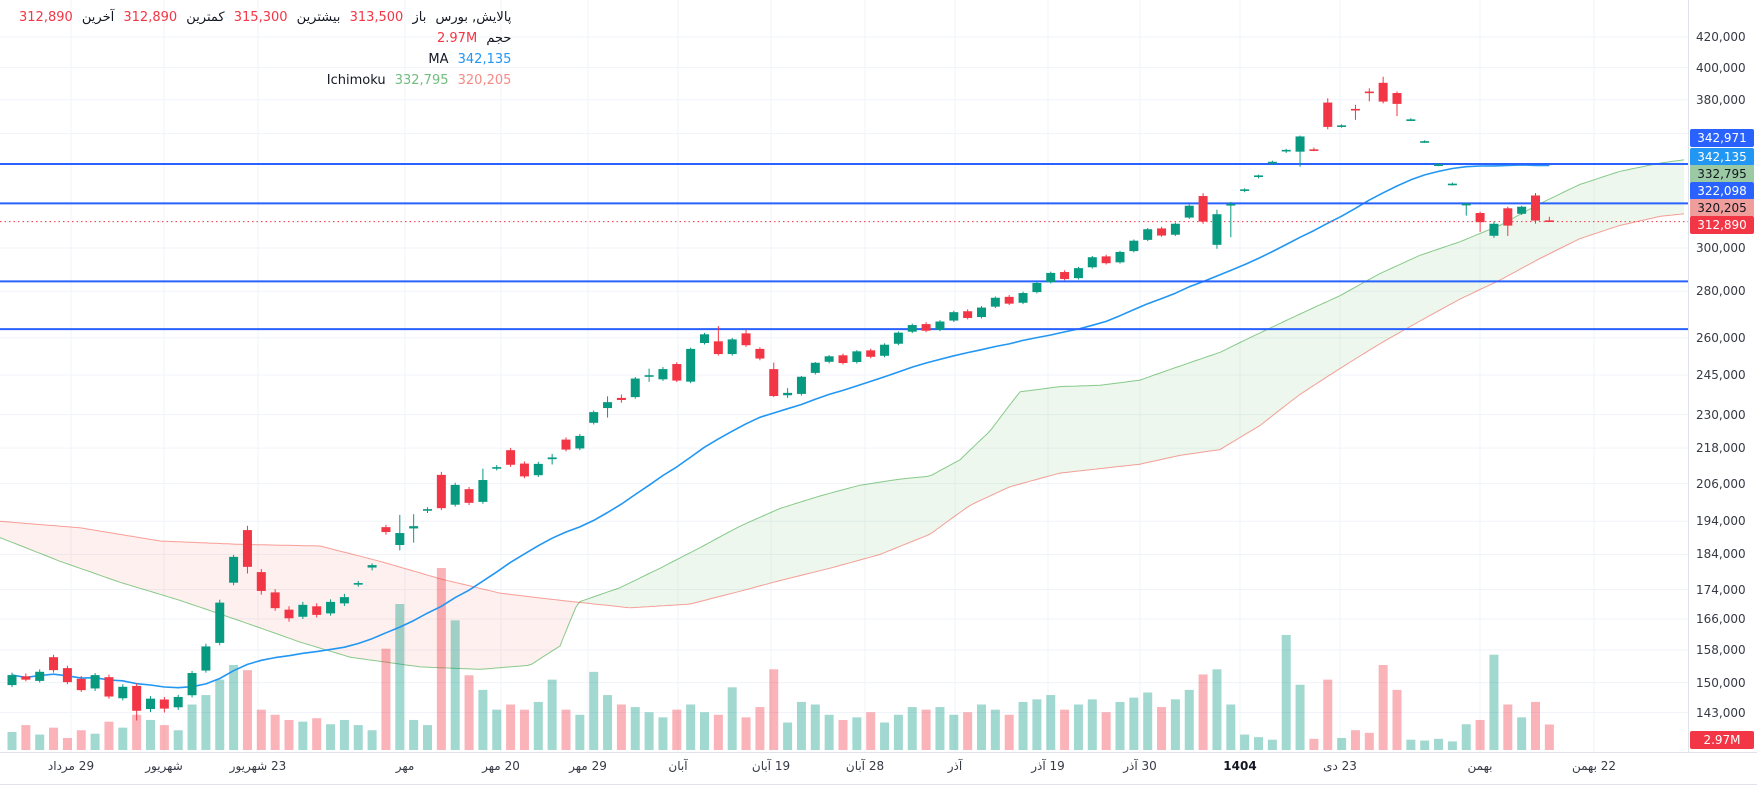  What do you see at coordinates (356, 80) in the screenshot?
I see `ichimoku-label: Ichimoku` at bounding box center [356, 80].